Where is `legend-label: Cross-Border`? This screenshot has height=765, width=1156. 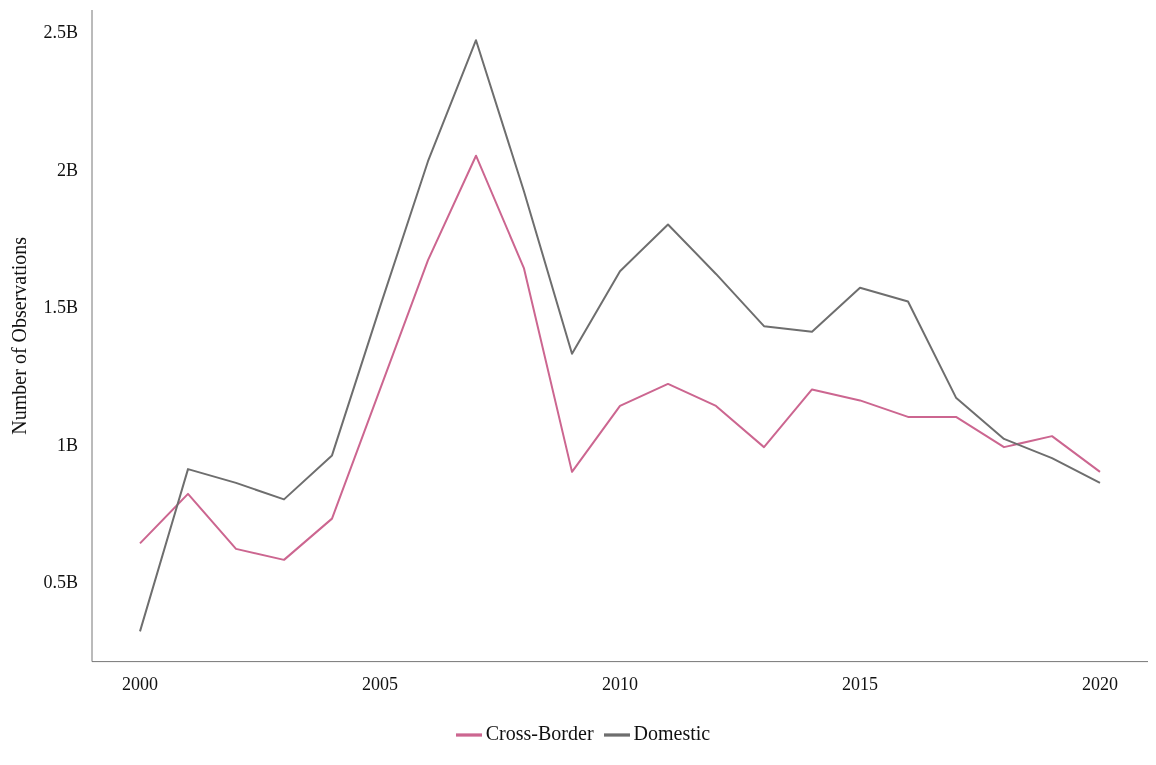
legend-label: Cross-Border is located at coordinates (539, 732).